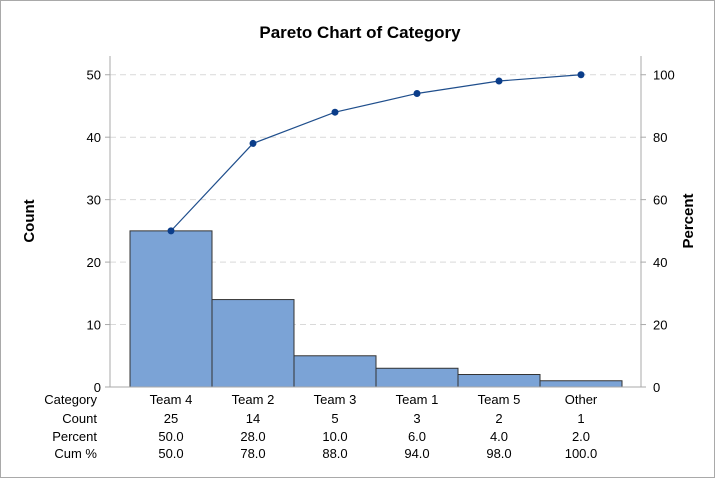 This screenshot has height=478, width=715. Describe the element at coordinates (252, 453) in the screenshot. I see `table-cell: 78.0` at that location.